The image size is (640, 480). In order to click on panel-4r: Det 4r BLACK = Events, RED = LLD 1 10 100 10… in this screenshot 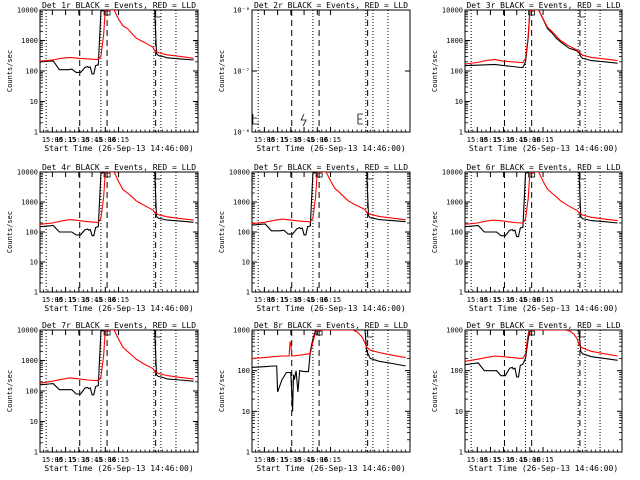, I will do `click(102, 238)`.